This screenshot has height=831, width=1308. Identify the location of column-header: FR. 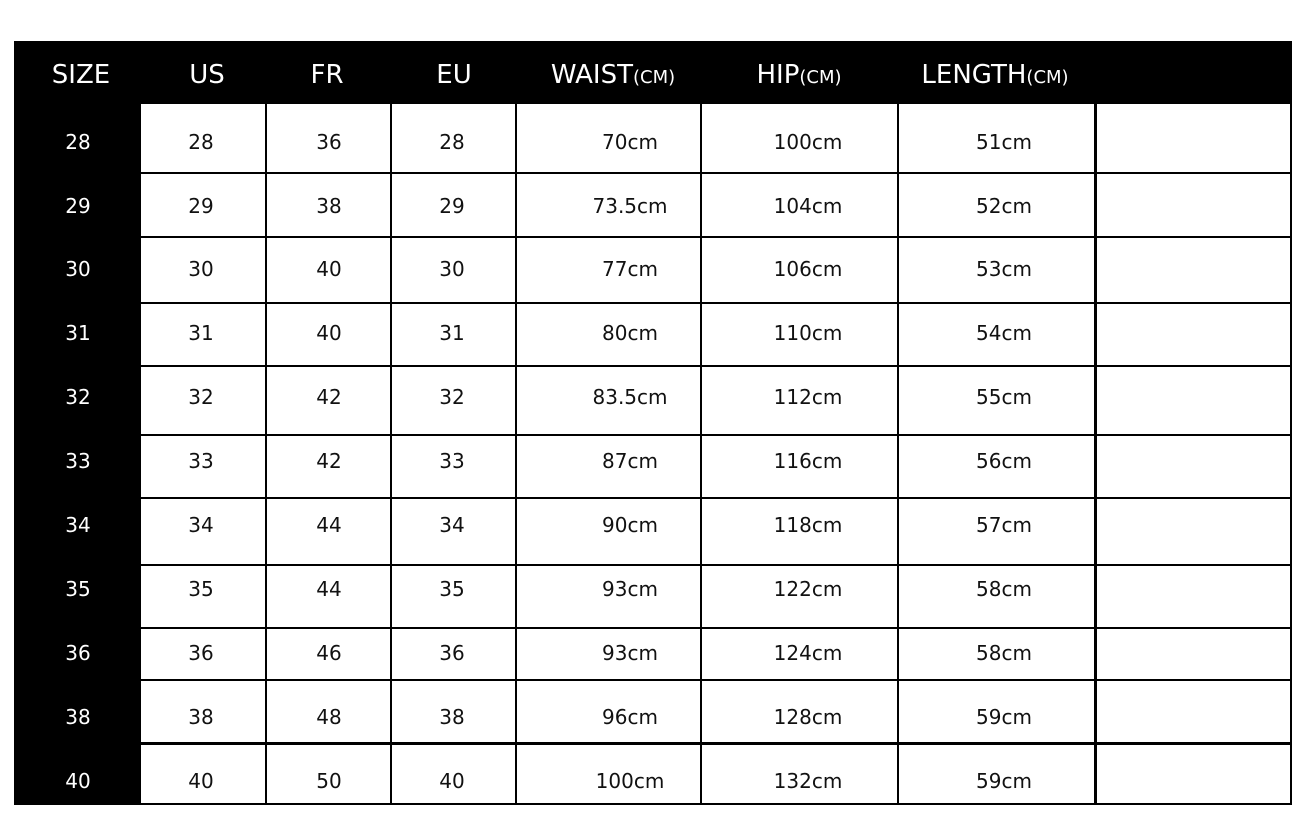
(326, 75).